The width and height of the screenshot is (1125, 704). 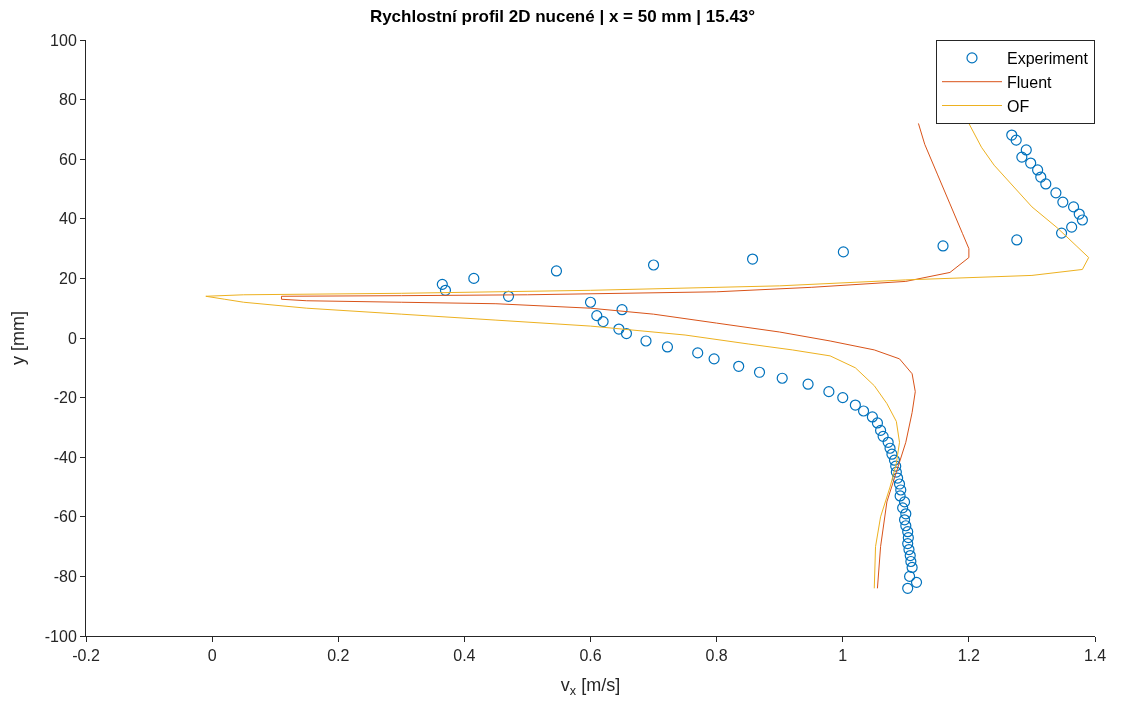 What do you see at coordinates (1018, 106) in the screenshot?
I see `legend-label: OF` at bounding box center [1018, 106].